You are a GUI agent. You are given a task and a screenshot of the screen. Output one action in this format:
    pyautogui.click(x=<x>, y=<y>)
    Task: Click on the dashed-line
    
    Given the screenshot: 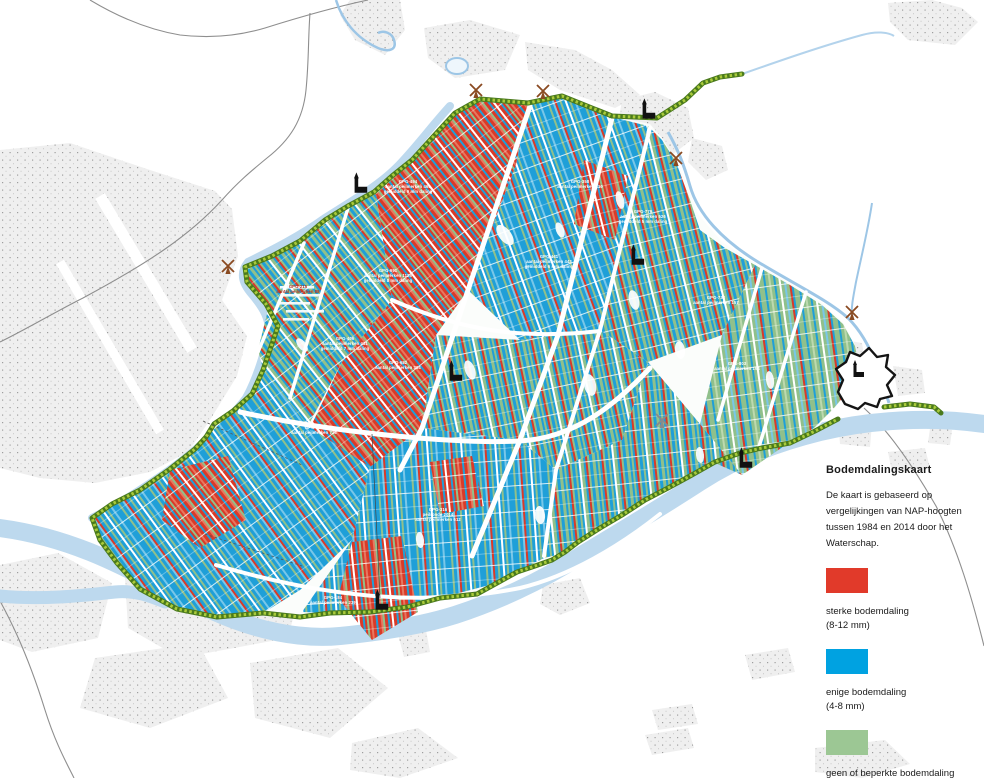 What is the action you would take?
    pyautogui.click(x=252, y=443)
    